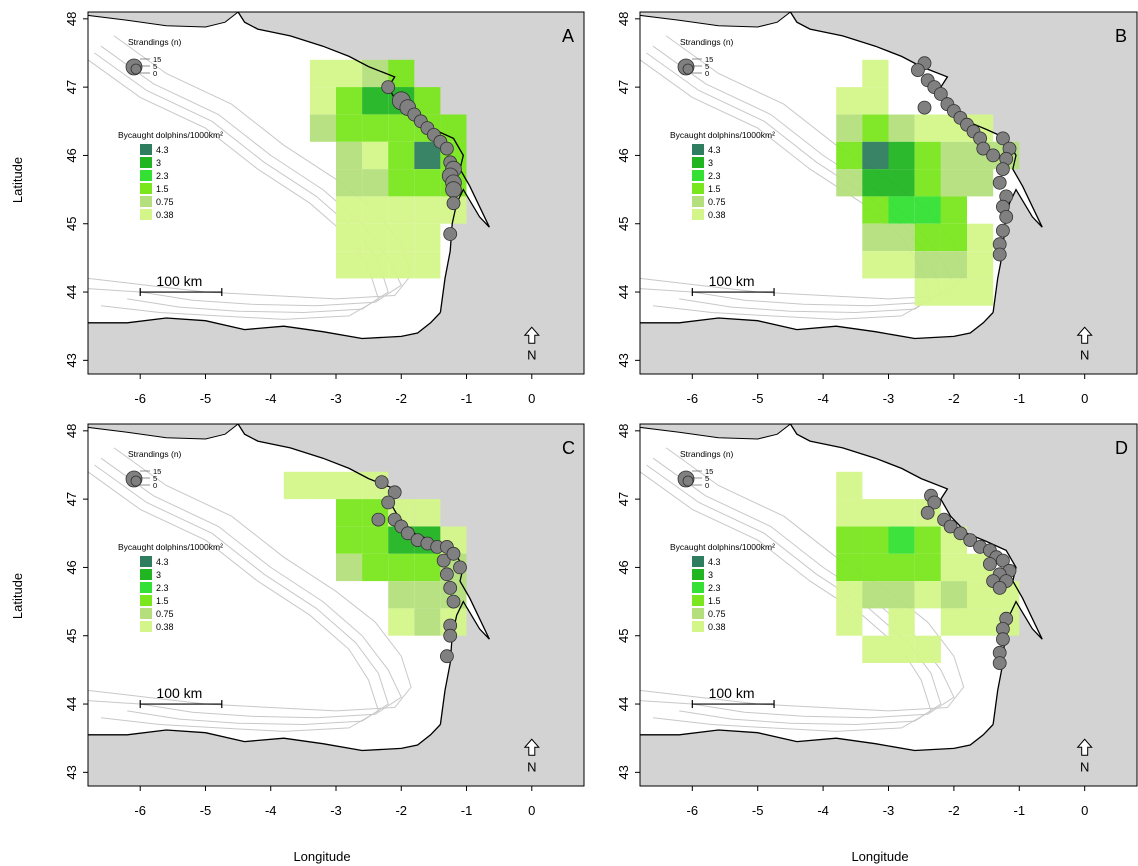  I want to click on x-tick-label: -3, so click(889, 398).